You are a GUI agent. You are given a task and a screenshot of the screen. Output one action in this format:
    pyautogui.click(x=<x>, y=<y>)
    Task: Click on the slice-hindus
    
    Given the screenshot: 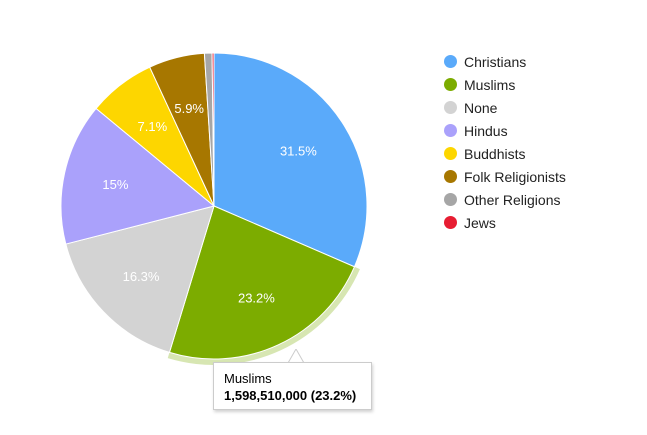 What is the action you would take?
    pyautogui.click(x=138, y=176)
    